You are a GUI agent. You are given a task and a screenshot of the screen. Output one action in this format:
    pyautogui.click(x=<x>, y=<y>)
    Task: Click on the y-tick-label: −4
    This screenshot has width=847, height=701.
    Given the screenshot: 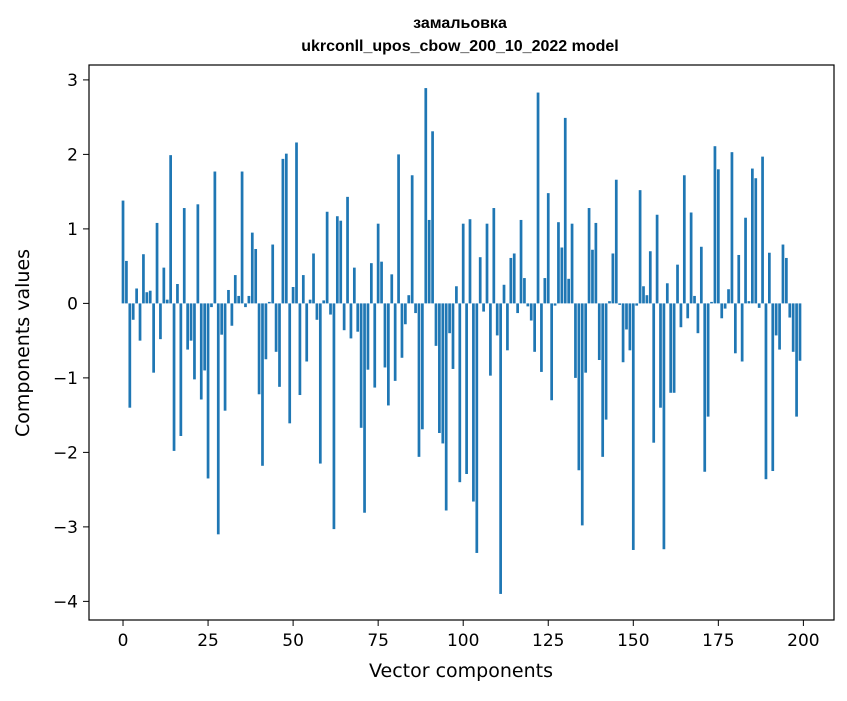 What is the action you would take?
    pyautogui.click(x=65, y=602)
    